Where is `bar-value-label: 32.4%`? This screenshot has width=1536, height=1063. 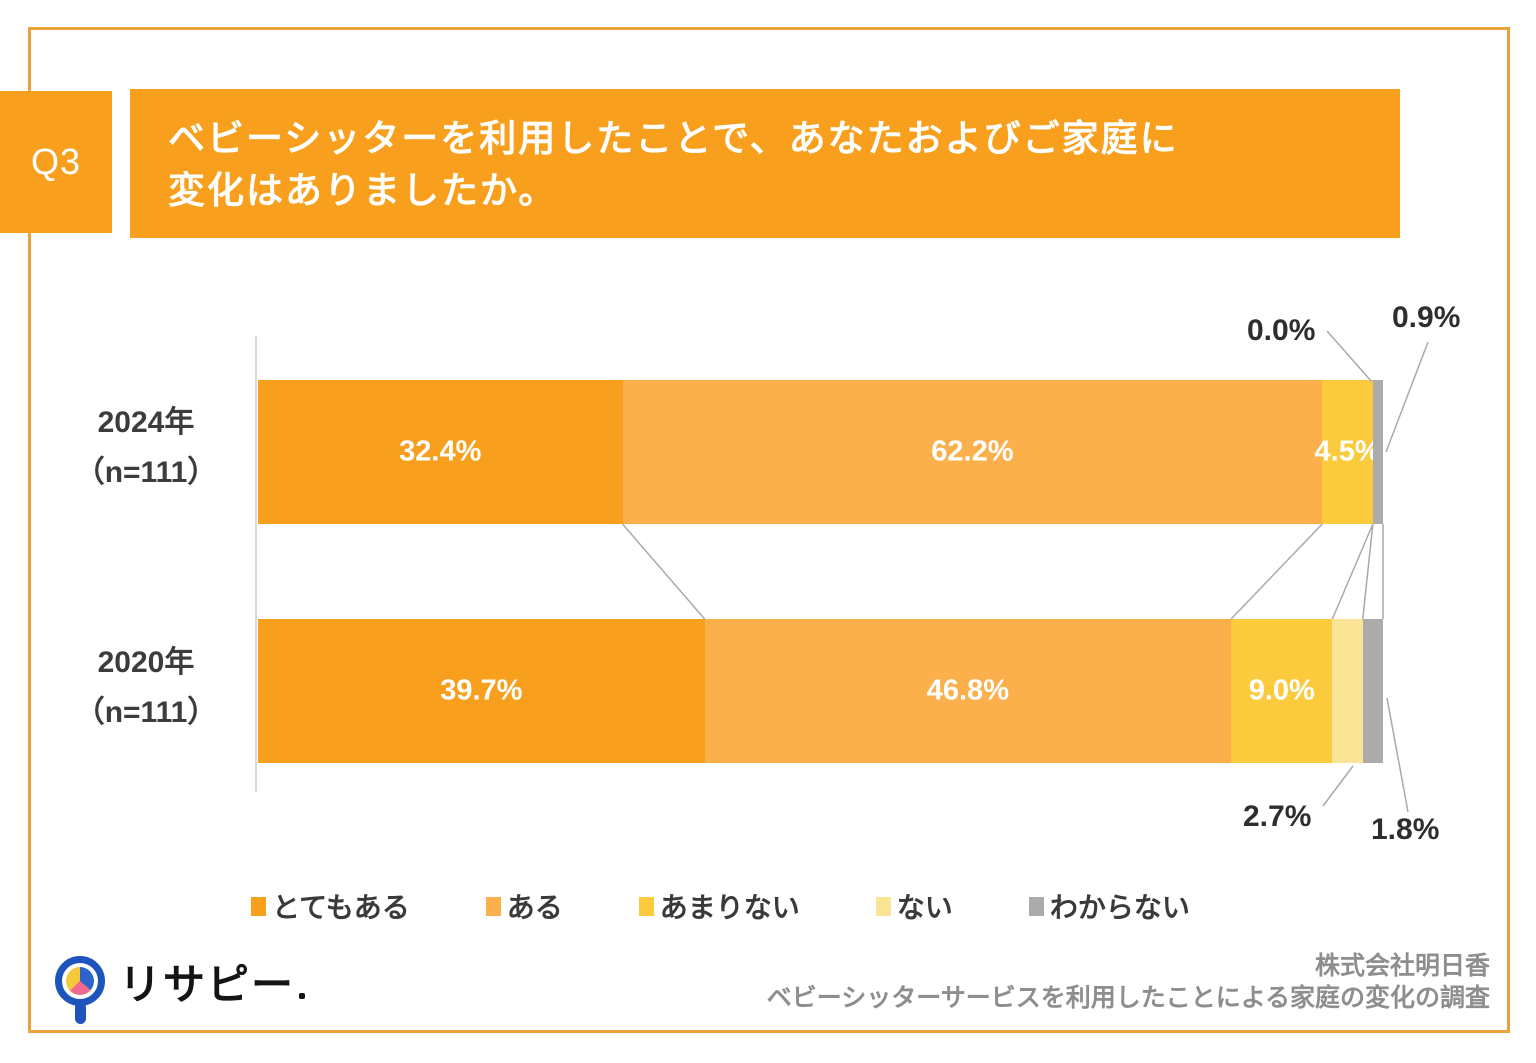
bar-value-label: 32.4% is located at coordinates (440, 451).